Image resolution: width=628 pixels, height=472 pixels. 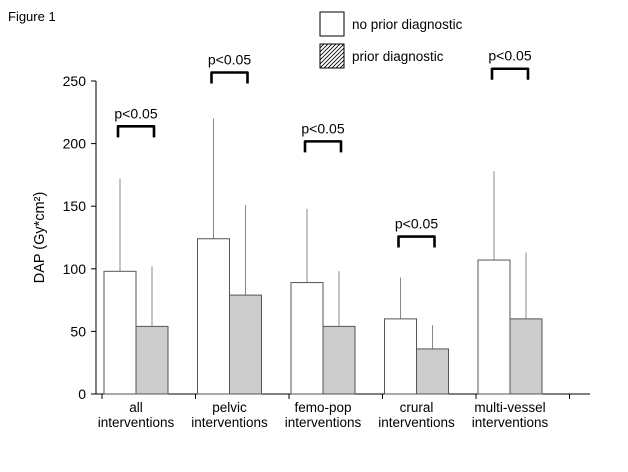 What do you see at coordinates (332, 24) in the screenshot?
I see `legend-swatch-no-prior-diagnostic` at bounding box center [332, 24].